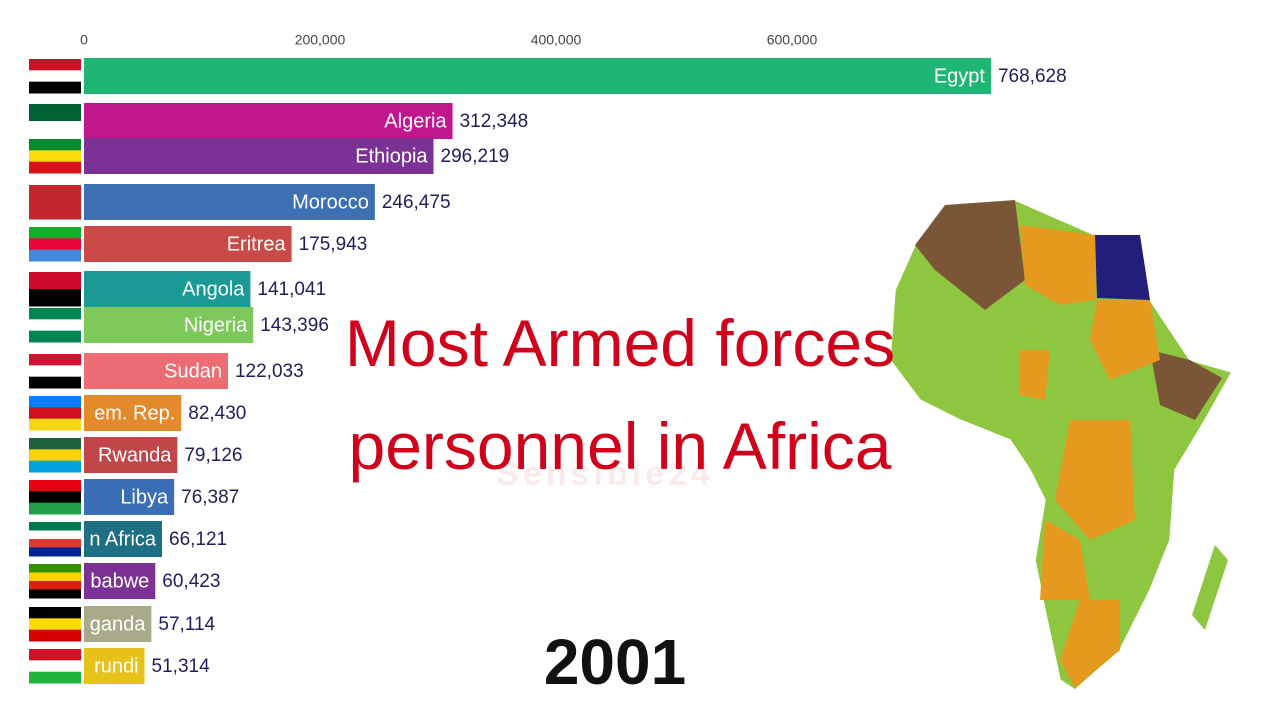  Describe the element at coordinates (320, 40) in the screenshot. I see `x-tick-label: 200,000` at that location.